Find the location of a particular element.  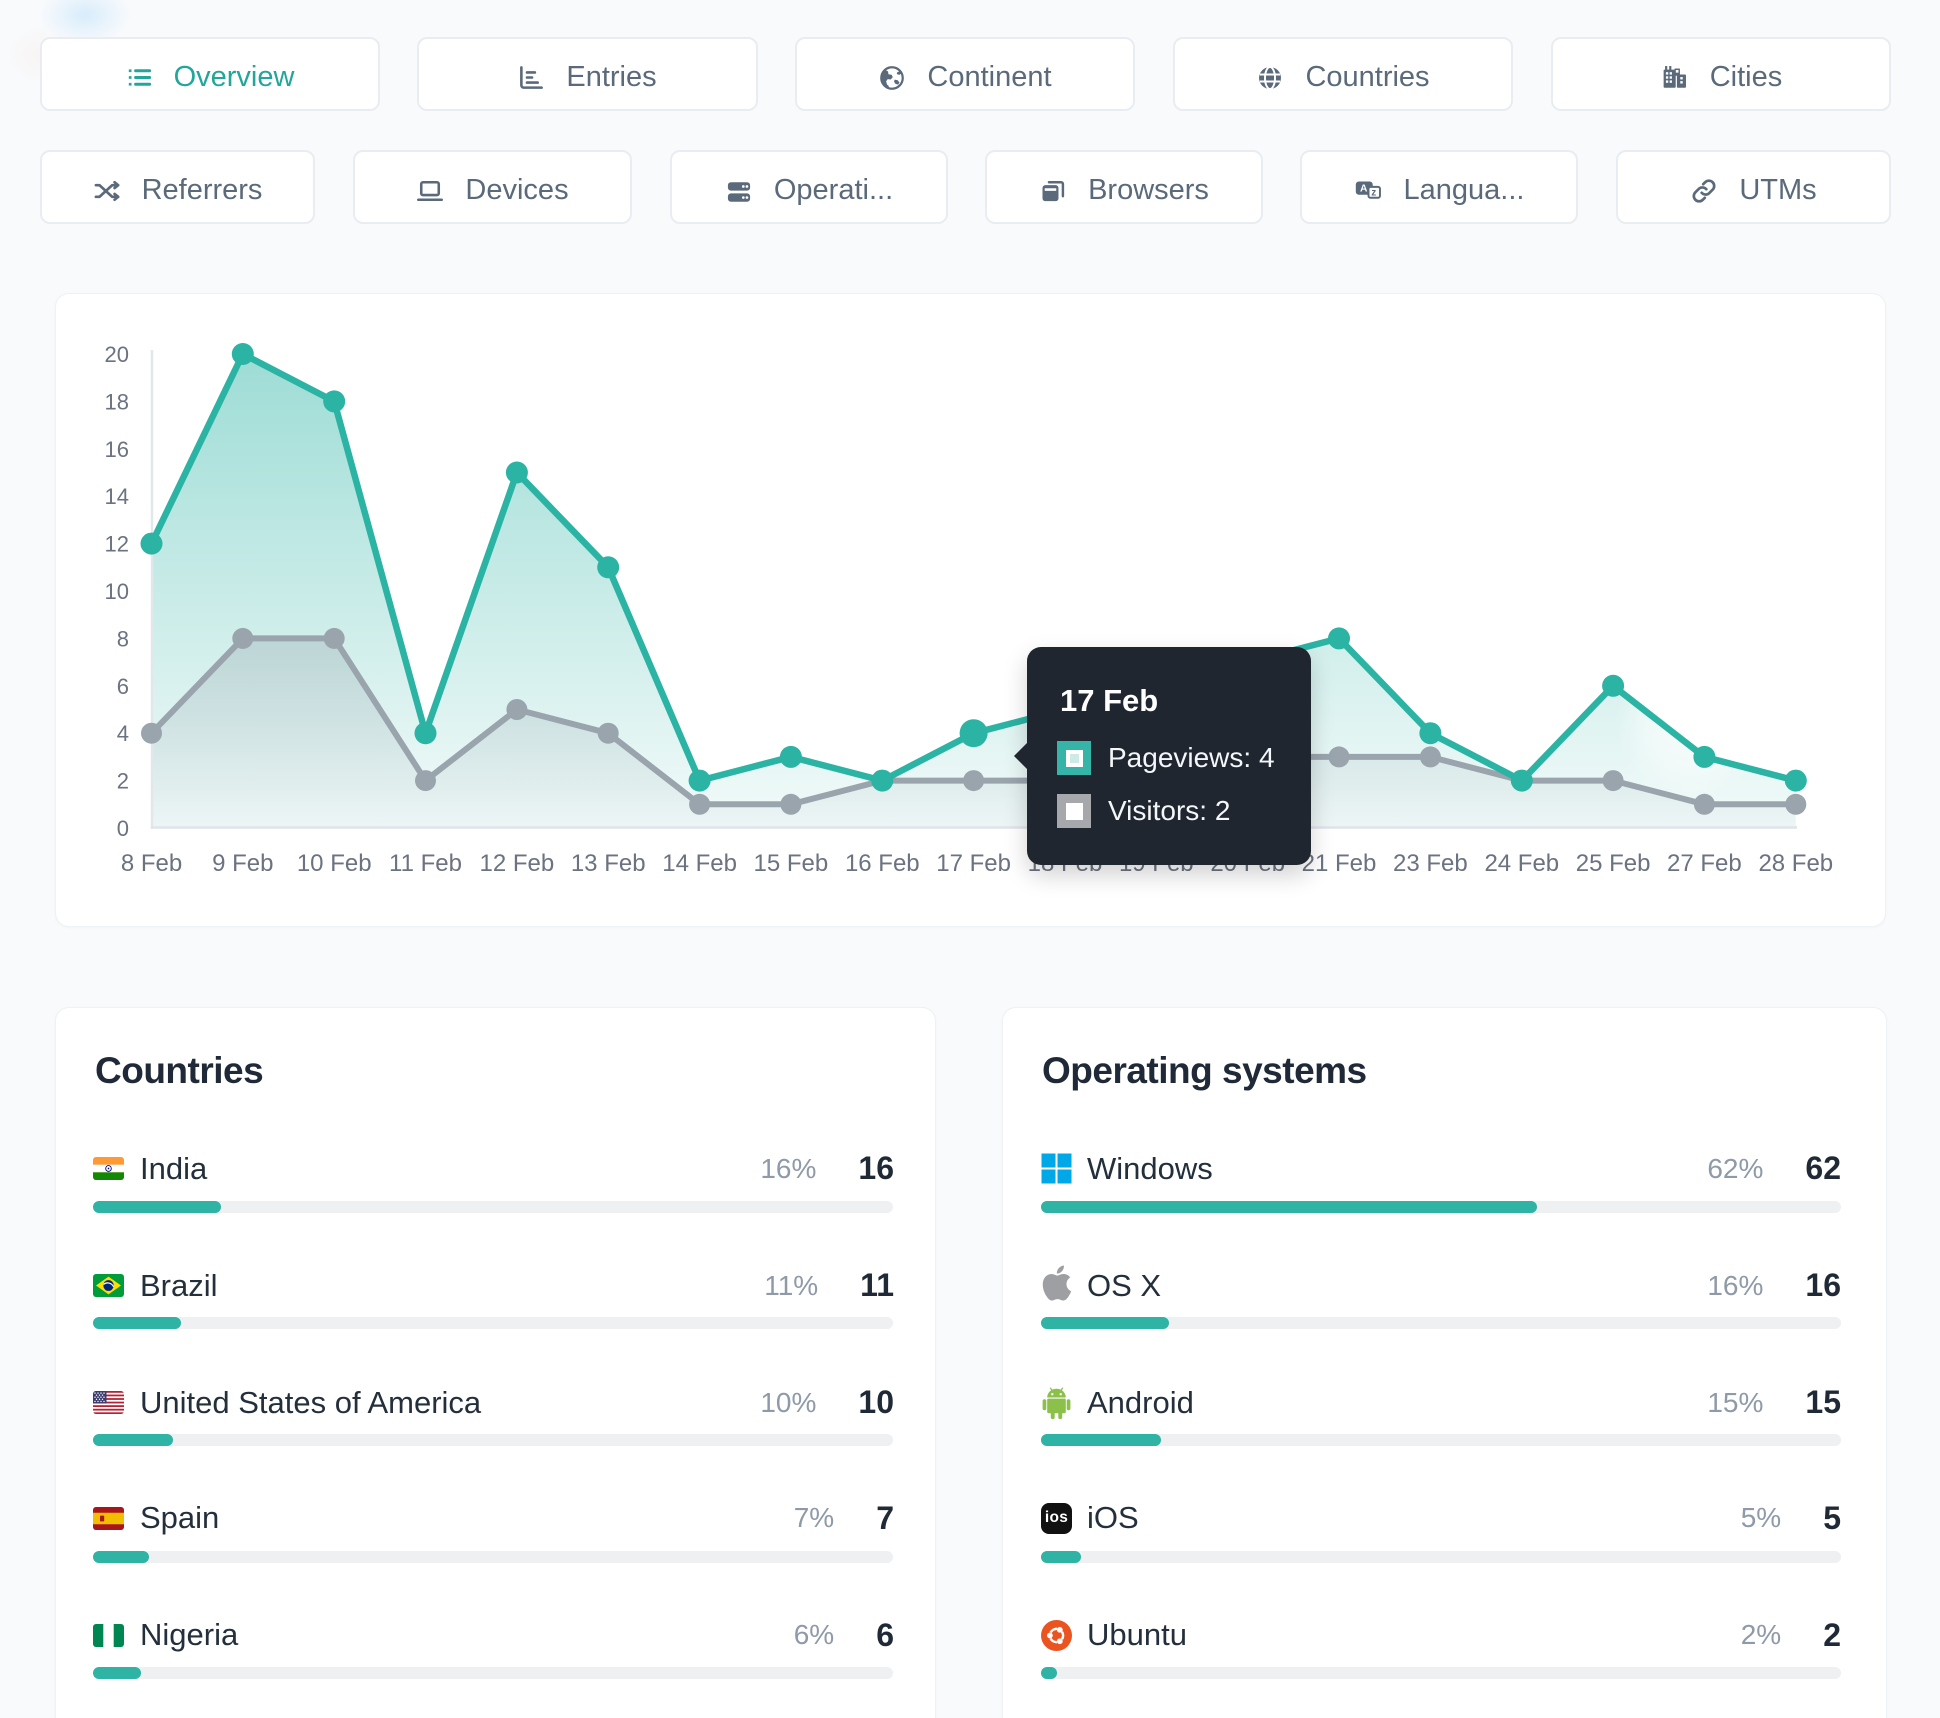

svg-text: 17 Feb is located at coordinates (973, 863).